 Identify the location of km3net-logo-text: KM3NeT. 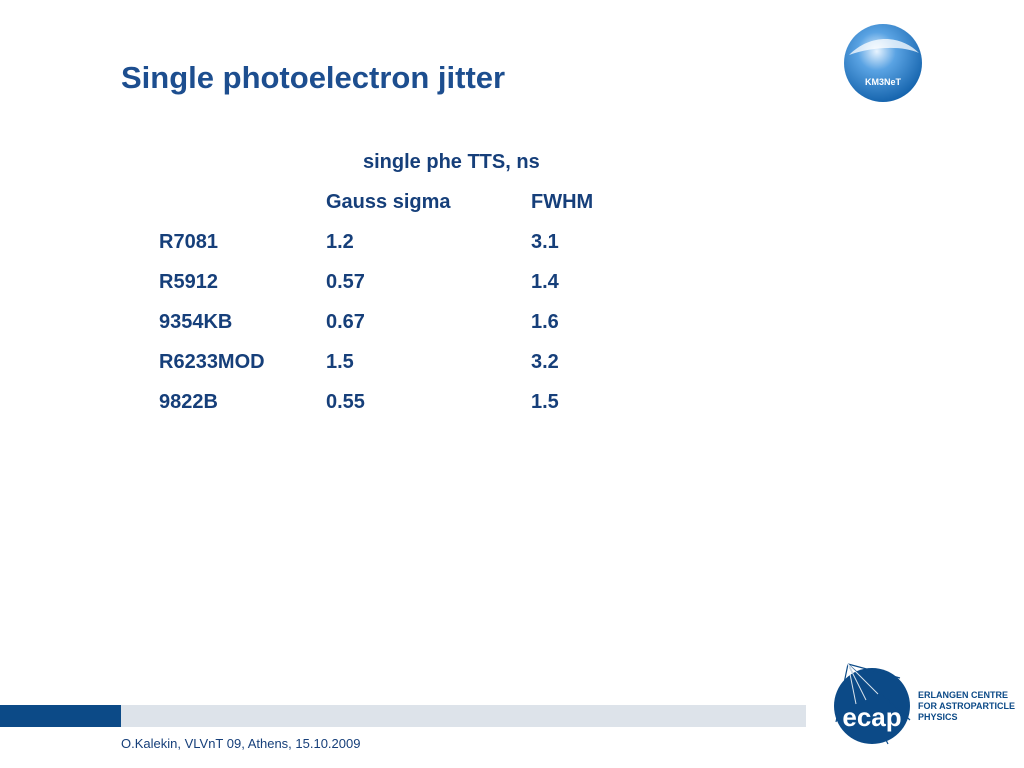
(883, 82).